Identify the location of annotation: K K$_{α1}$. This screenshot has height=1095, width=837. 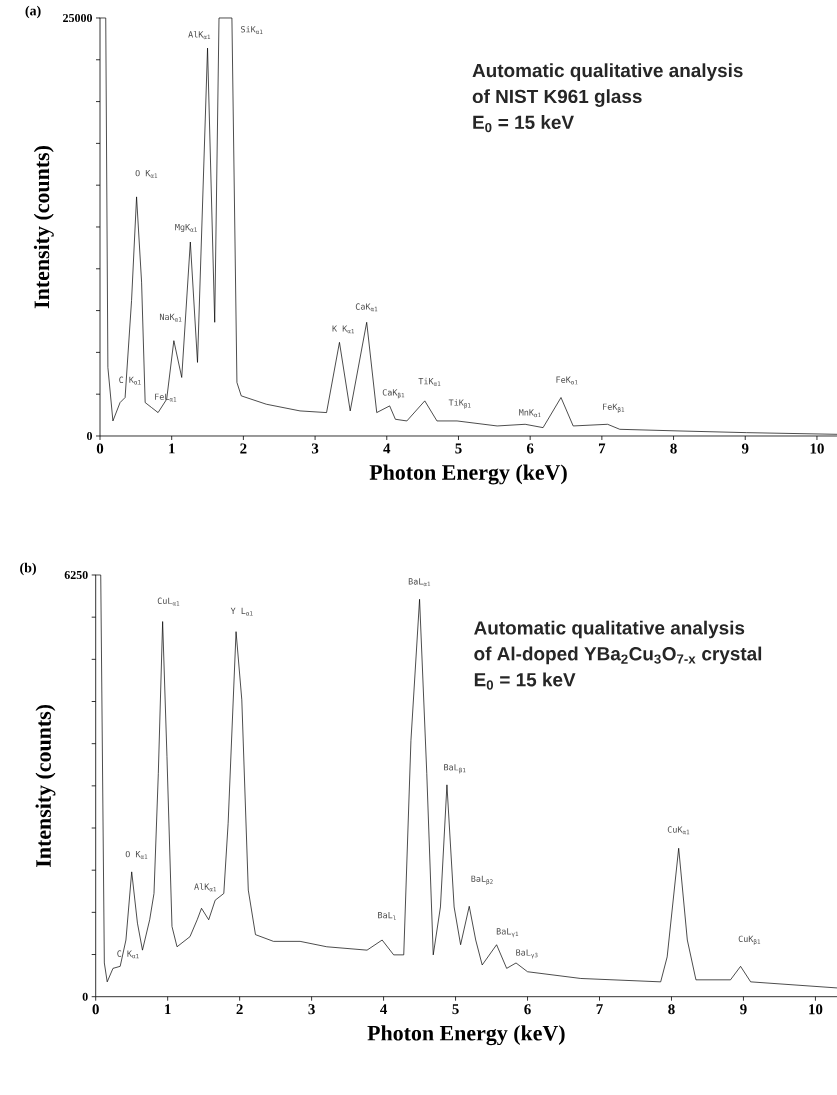
(343, 329).